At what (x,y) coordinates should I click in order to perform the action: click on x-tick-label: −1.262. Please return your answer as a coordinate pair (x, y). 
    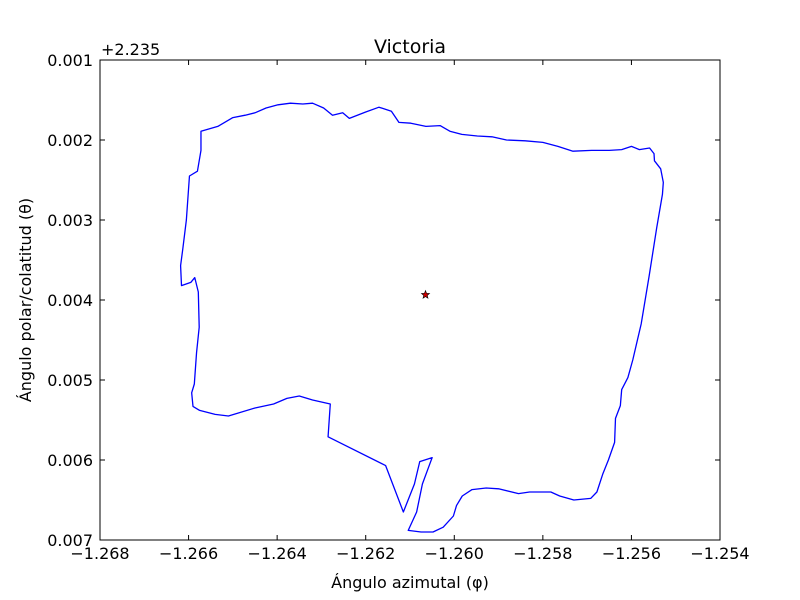
    Looking at the image, I should click on (365, 553).